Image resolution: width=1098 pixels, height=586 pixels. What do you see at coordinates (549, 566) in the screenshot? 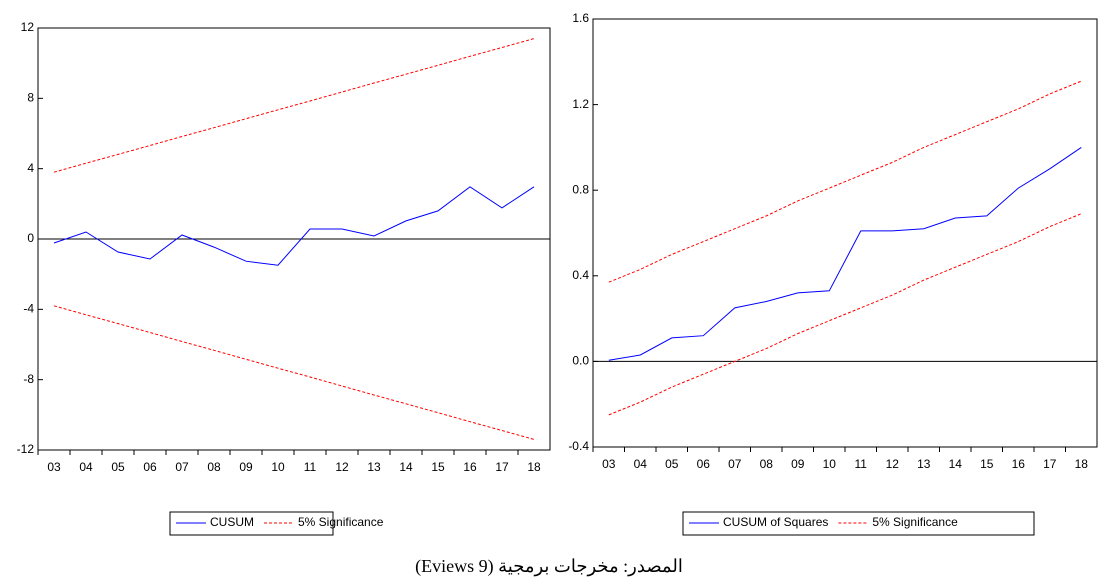
I see `caption: المصدر: مخرجات برمجية (Eviews 9)` at bounding box center [549, 566].